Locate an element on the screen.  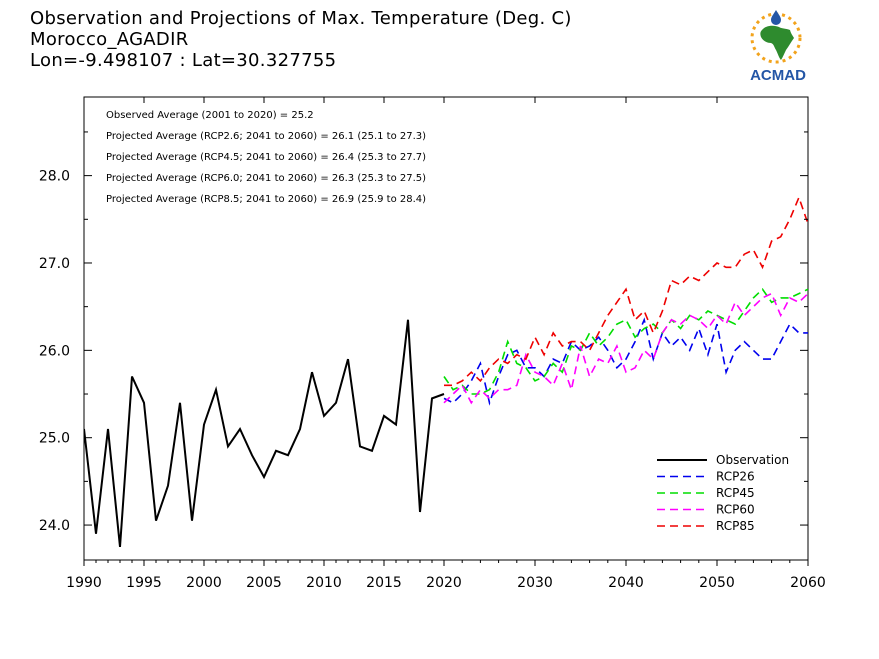
x-tick-label: 2005 is located at coordinates (264, 583).